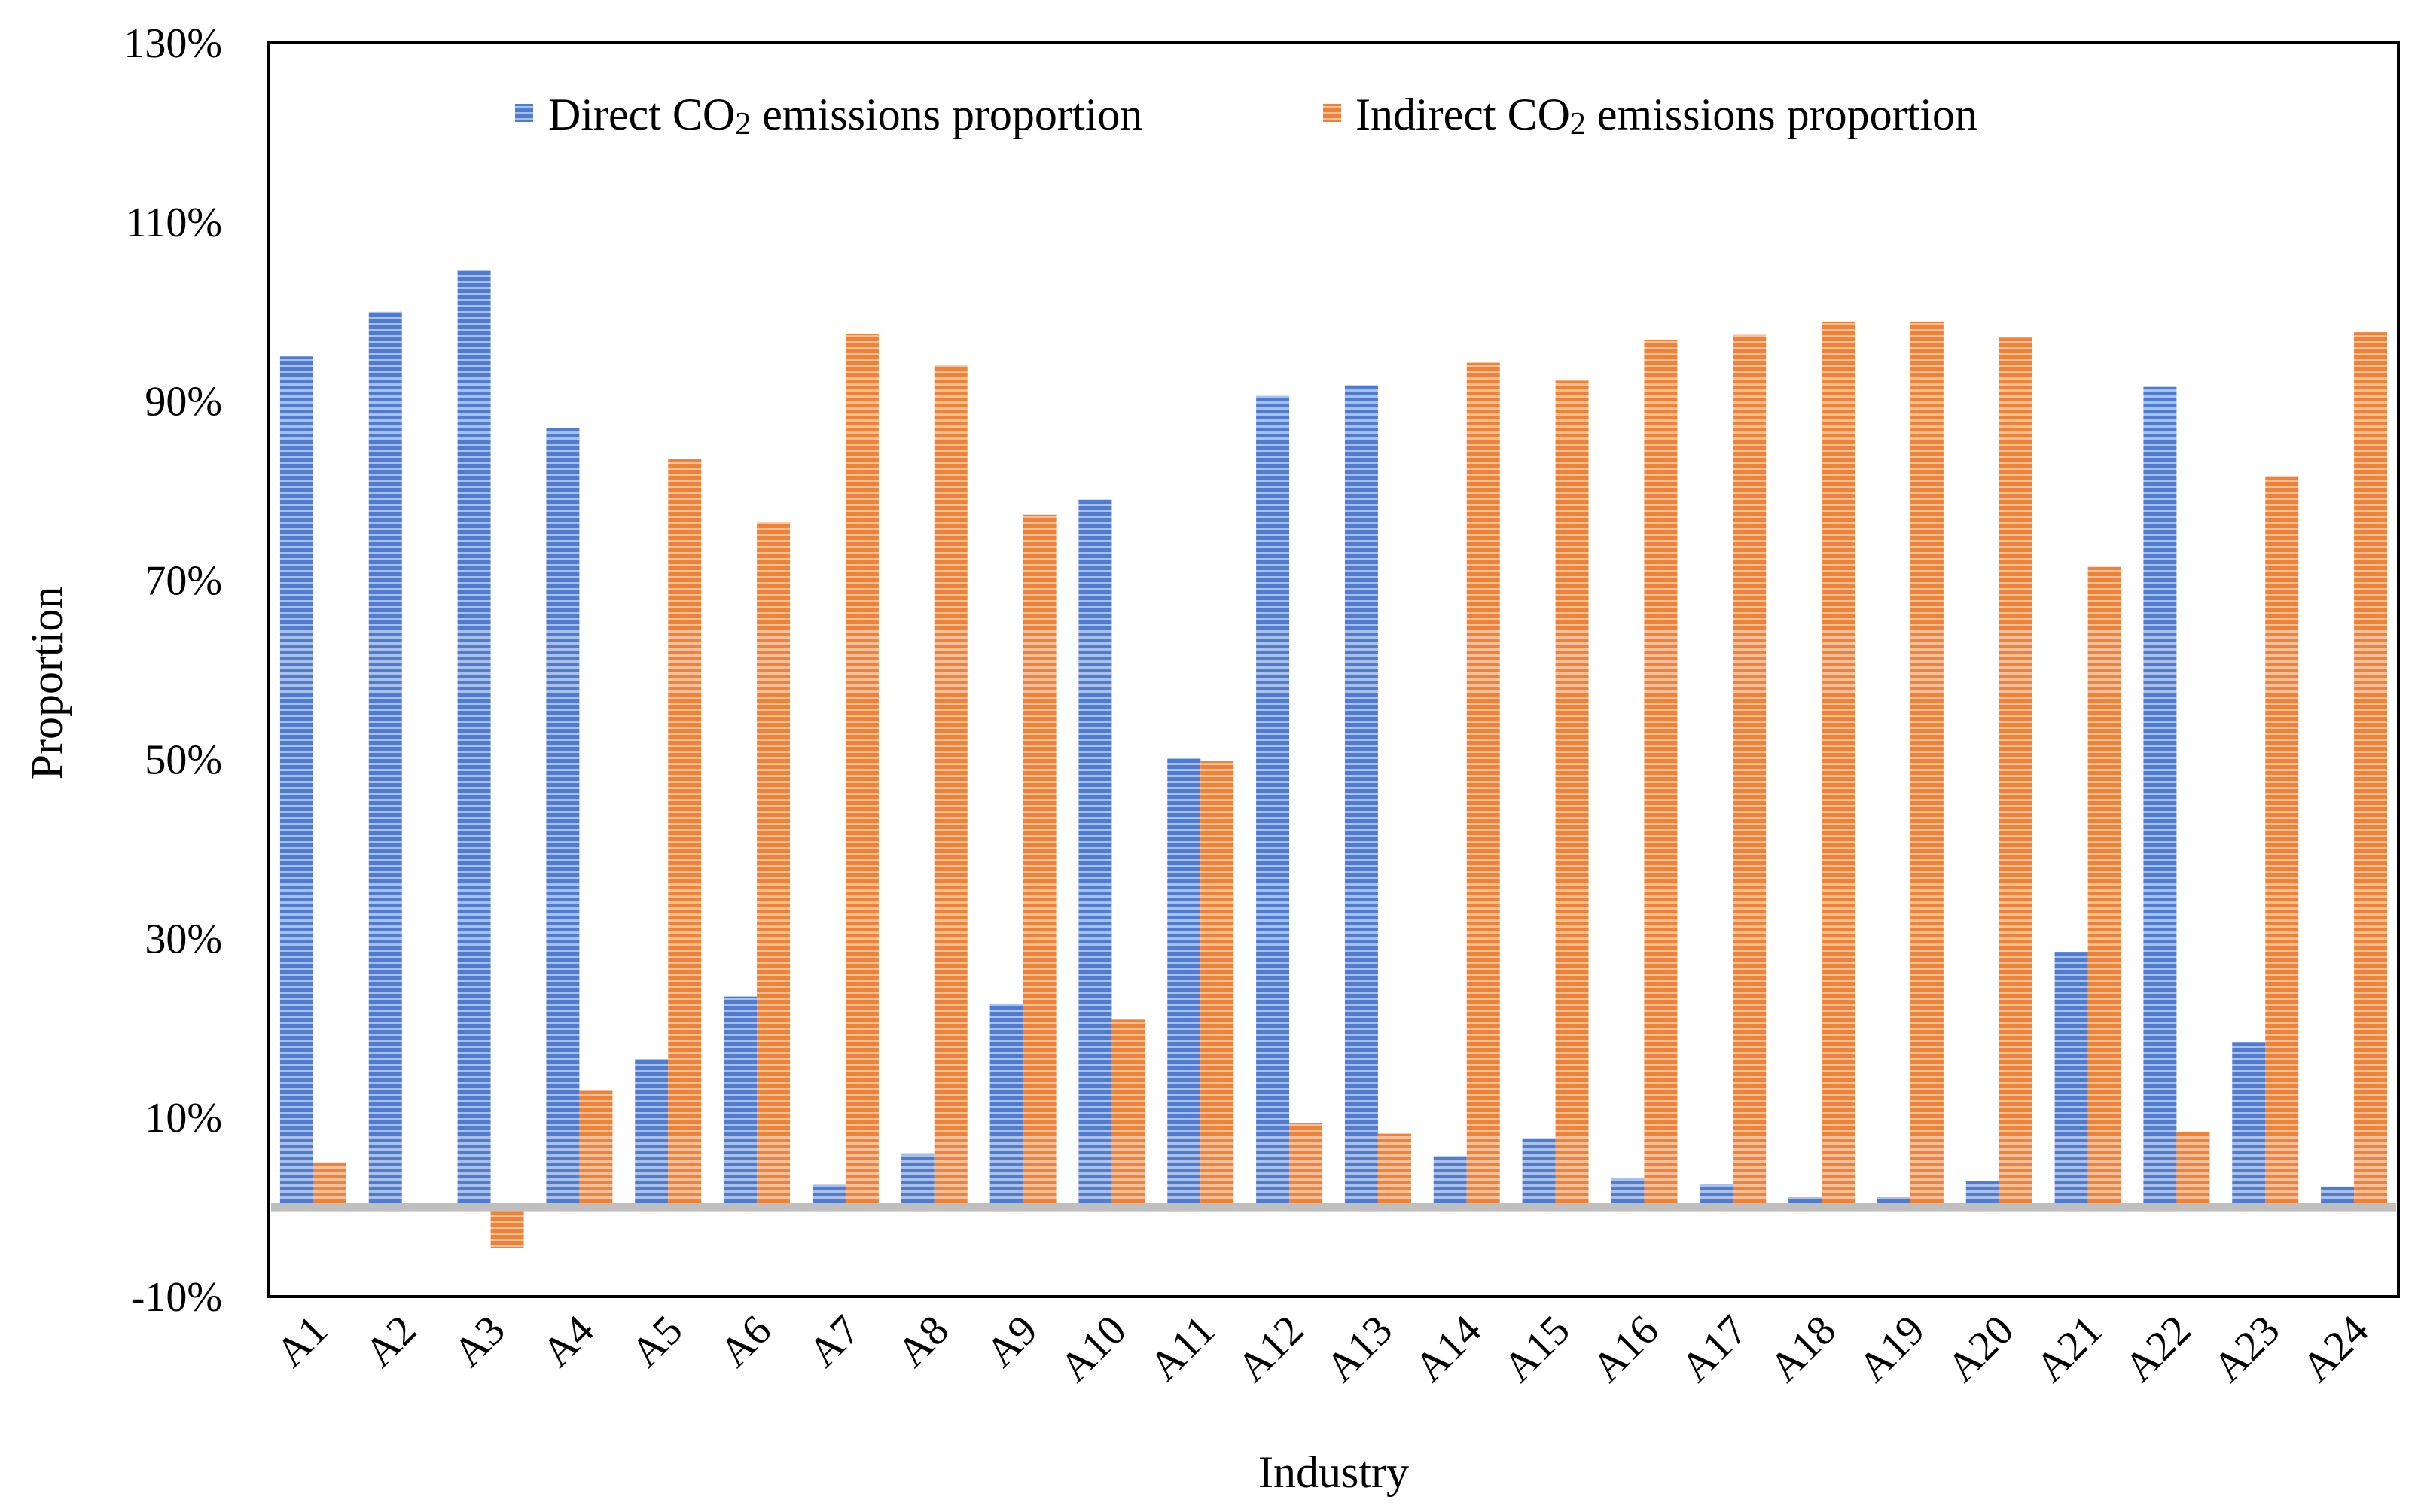  I want to click on x-tick-label: A21, so click(2069, 1348).